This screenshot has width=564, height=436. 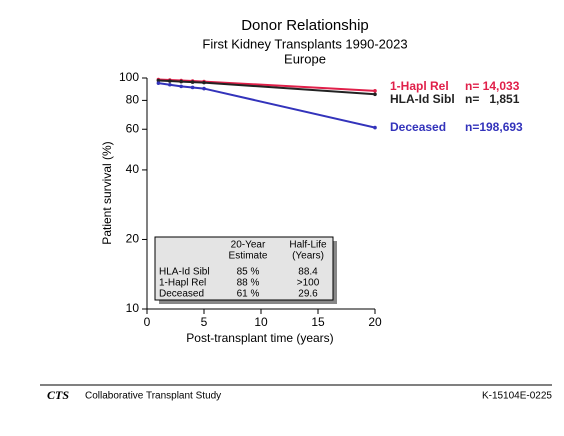 I want to click on legend-n: n= 1,851, so click(x=492, y=99).